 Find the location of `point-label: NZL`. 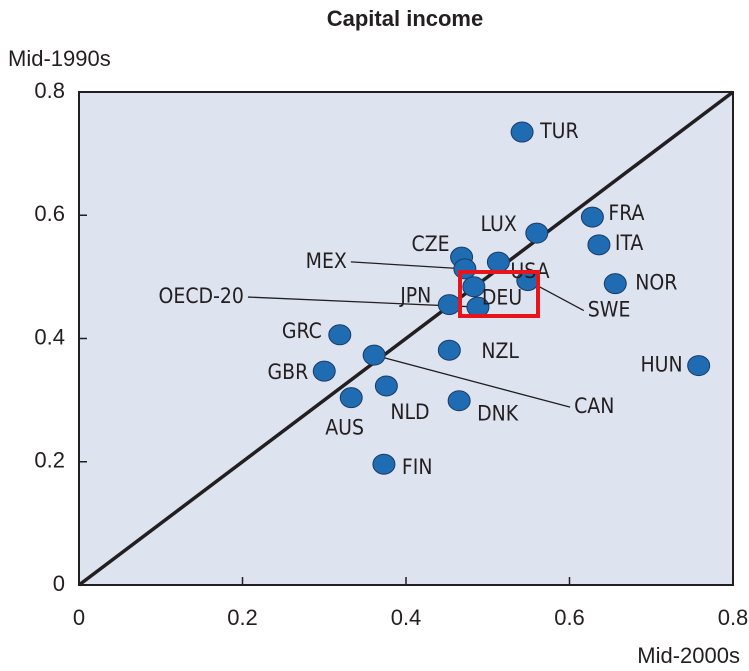

point-label: NZL is located at coordinates (500, 351).